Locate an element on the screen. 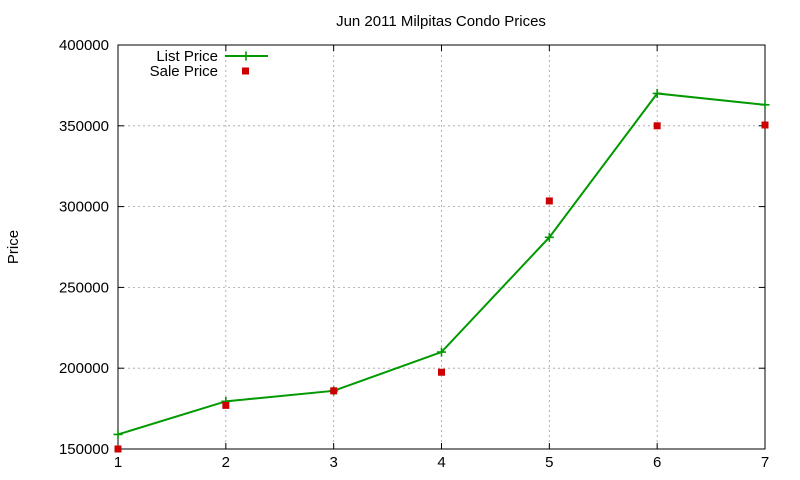  chart-title: Jun 2011 Milpitas Condo Prices is located at coordinates (441, 21).